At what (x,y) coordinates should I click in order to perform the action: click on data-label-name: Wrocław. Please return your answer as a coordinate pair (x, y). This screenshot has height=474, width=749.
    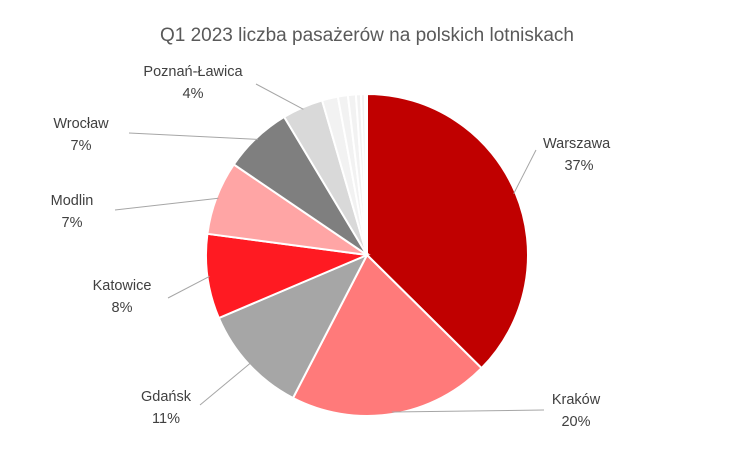
    Looking at the image, I should click on (81, 124).